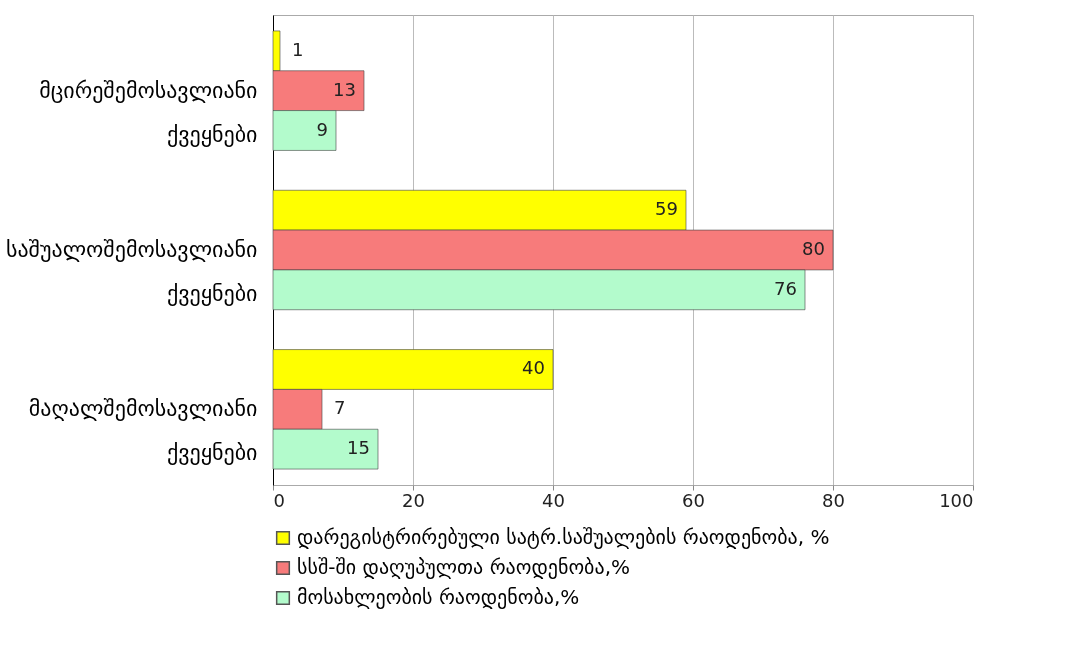  I want to click on legend-label: დარეგისტრირებული სატრ.საშუალების რაოდენობა, %, so click(563, 537).